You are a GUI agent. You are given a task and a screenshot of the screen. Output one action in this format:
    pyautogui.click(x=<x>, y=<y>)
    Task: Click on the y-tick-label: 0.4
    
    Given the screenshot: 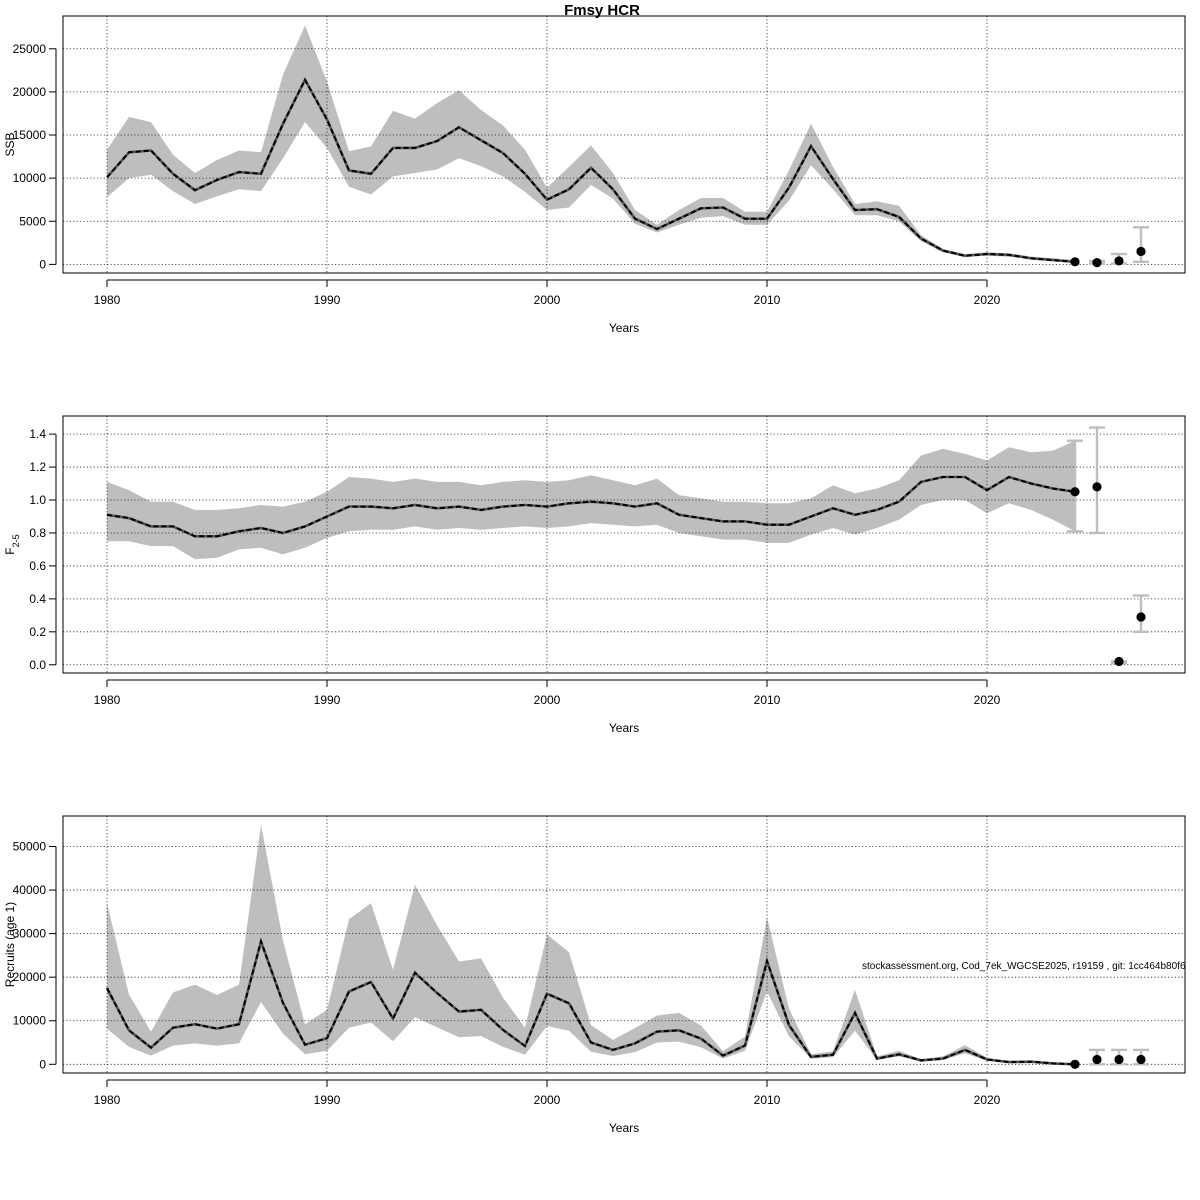 What is the action you would take?
    pyautogui.click(x=37, y=599)
    